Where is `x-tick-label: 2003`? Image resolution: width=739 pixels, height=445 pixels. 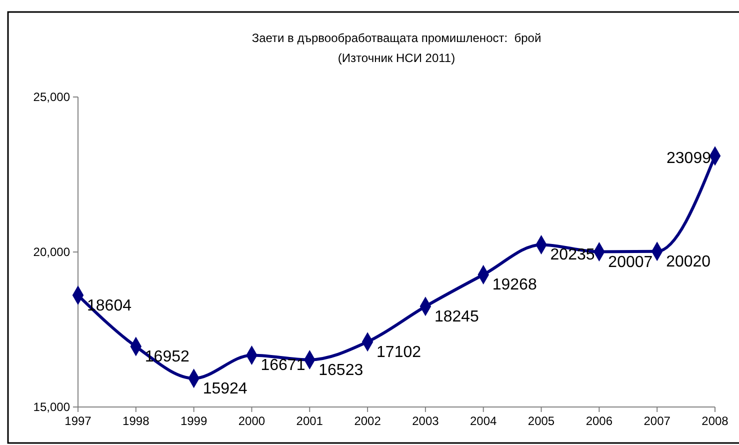 x-tick-label: 2003 is located at coordinates (426, 421).